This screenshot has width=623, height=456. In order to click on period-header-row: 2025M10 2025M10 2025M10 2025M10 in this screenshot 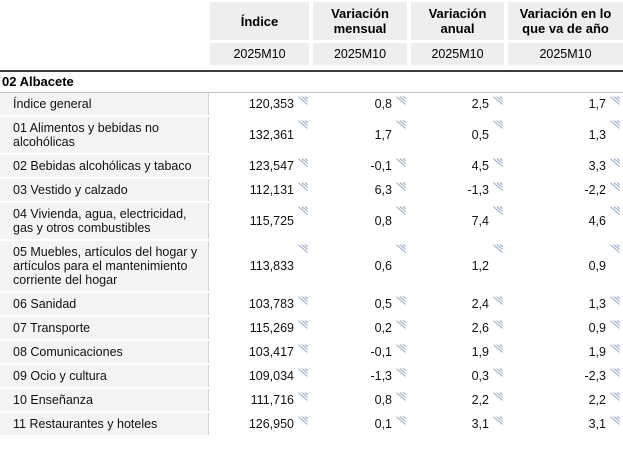, I will do `click(311, 53)`.